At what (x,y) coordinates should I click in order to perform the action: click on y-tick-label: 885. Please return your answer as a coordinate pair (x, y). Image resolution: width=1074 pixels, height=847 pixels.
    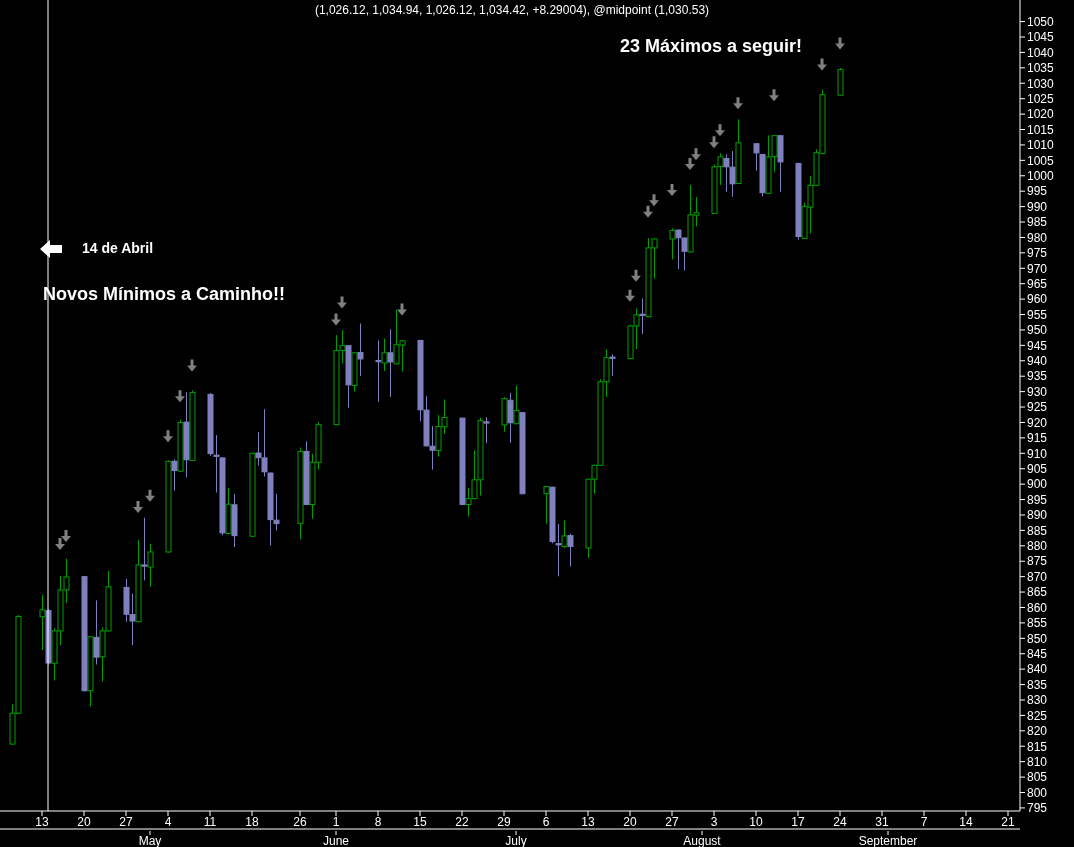
    Looking at the image, I should click on (1037, 530).